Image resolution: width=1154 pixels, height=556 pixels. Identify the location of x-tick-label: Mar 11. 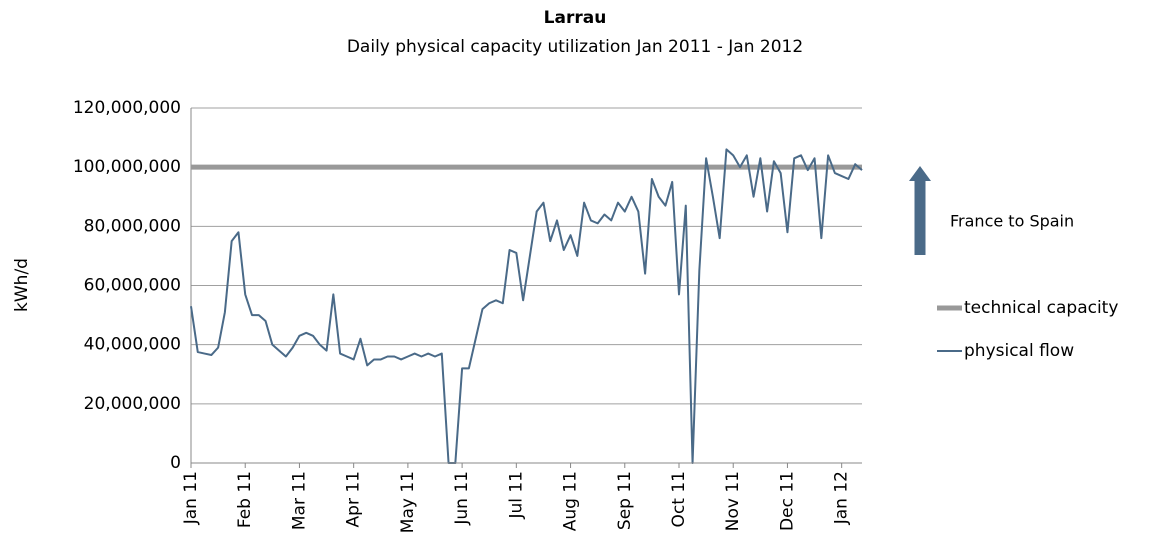
(299, 500).